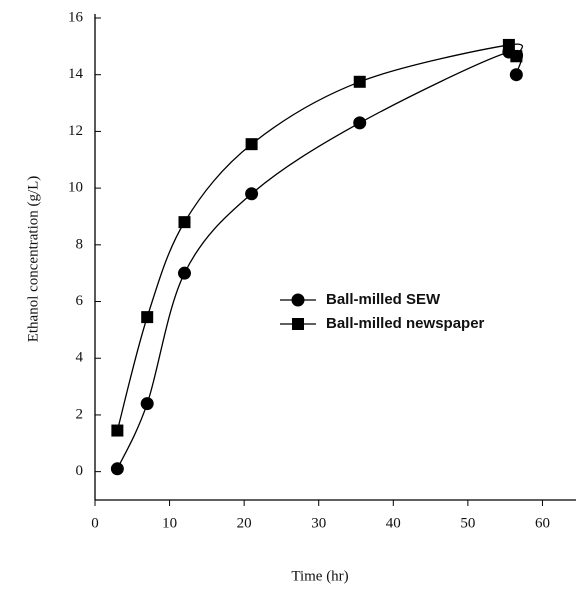 Image resolution: width=577 pixels, height=589 pixels. I want to click on y-tick-label: 8, so click(80, 244).